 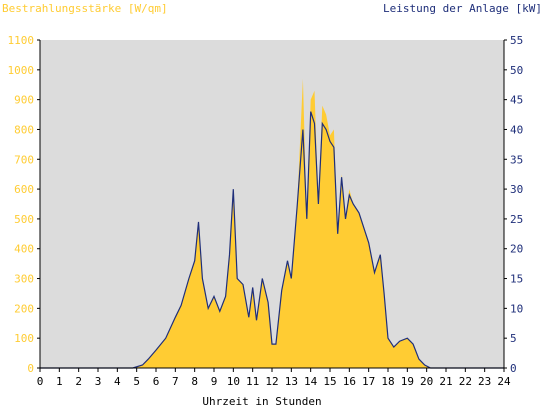 I want to click on x-tick-label: 5, so click(x=136, y=381).